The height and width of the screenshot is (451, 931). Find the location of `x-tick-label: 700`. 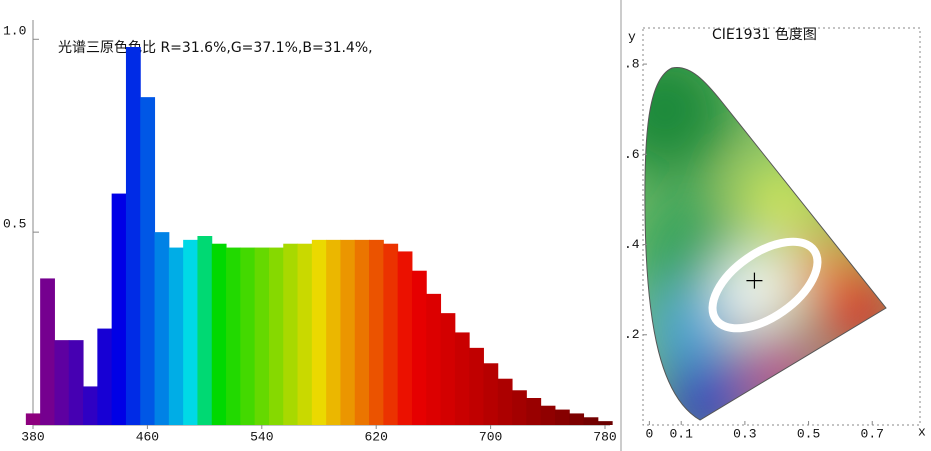

x-tick-label: 700 is located at coordinates (490, 436).